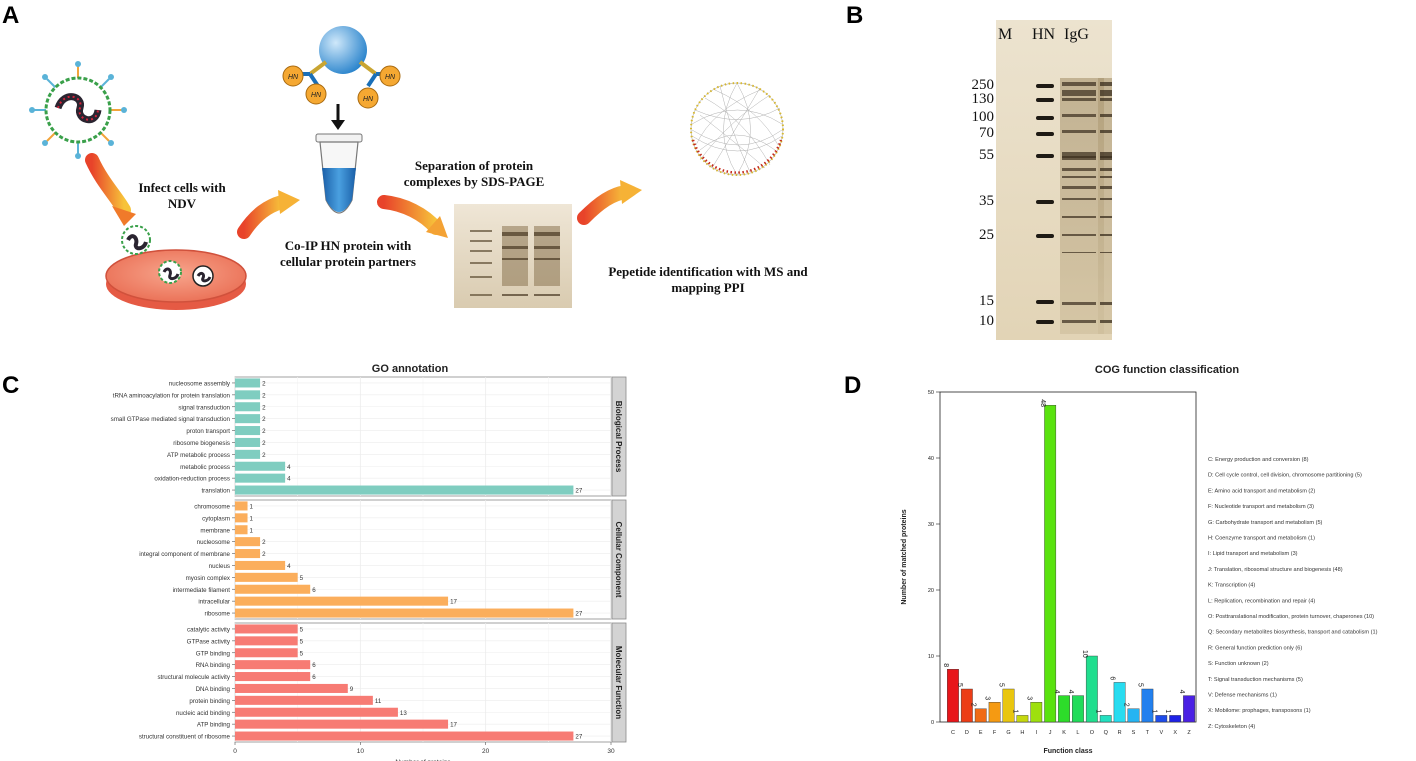 This screenshot has width=1416, height=761. I want to click on cog-bar-value: 1, so click(1098, 711).